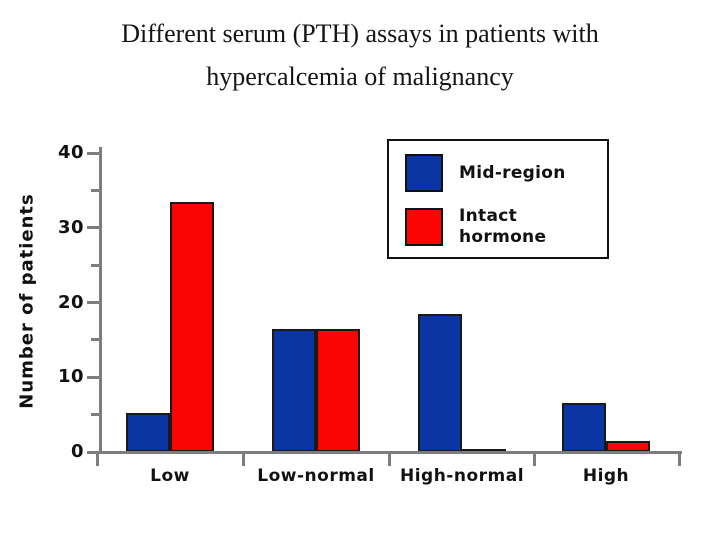  Describe the element at coordinates (424, 173) in the screenshot. I see `legend-swatch-mid-region` at that location.